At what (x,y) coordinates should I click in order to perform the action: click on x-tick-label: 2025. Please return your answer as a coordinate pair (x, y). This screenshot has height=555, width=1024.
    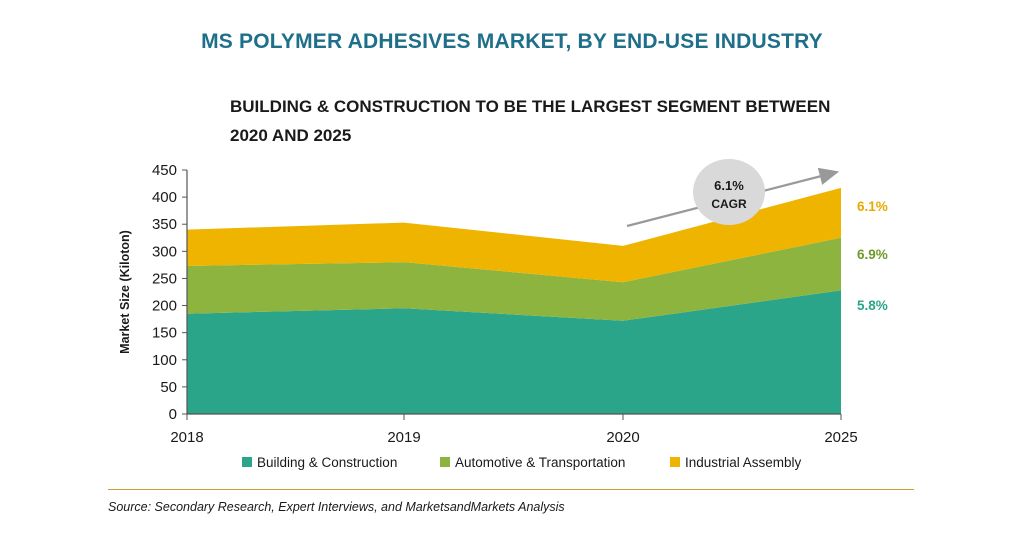
    Looking at the image, I should click on (840, 437).